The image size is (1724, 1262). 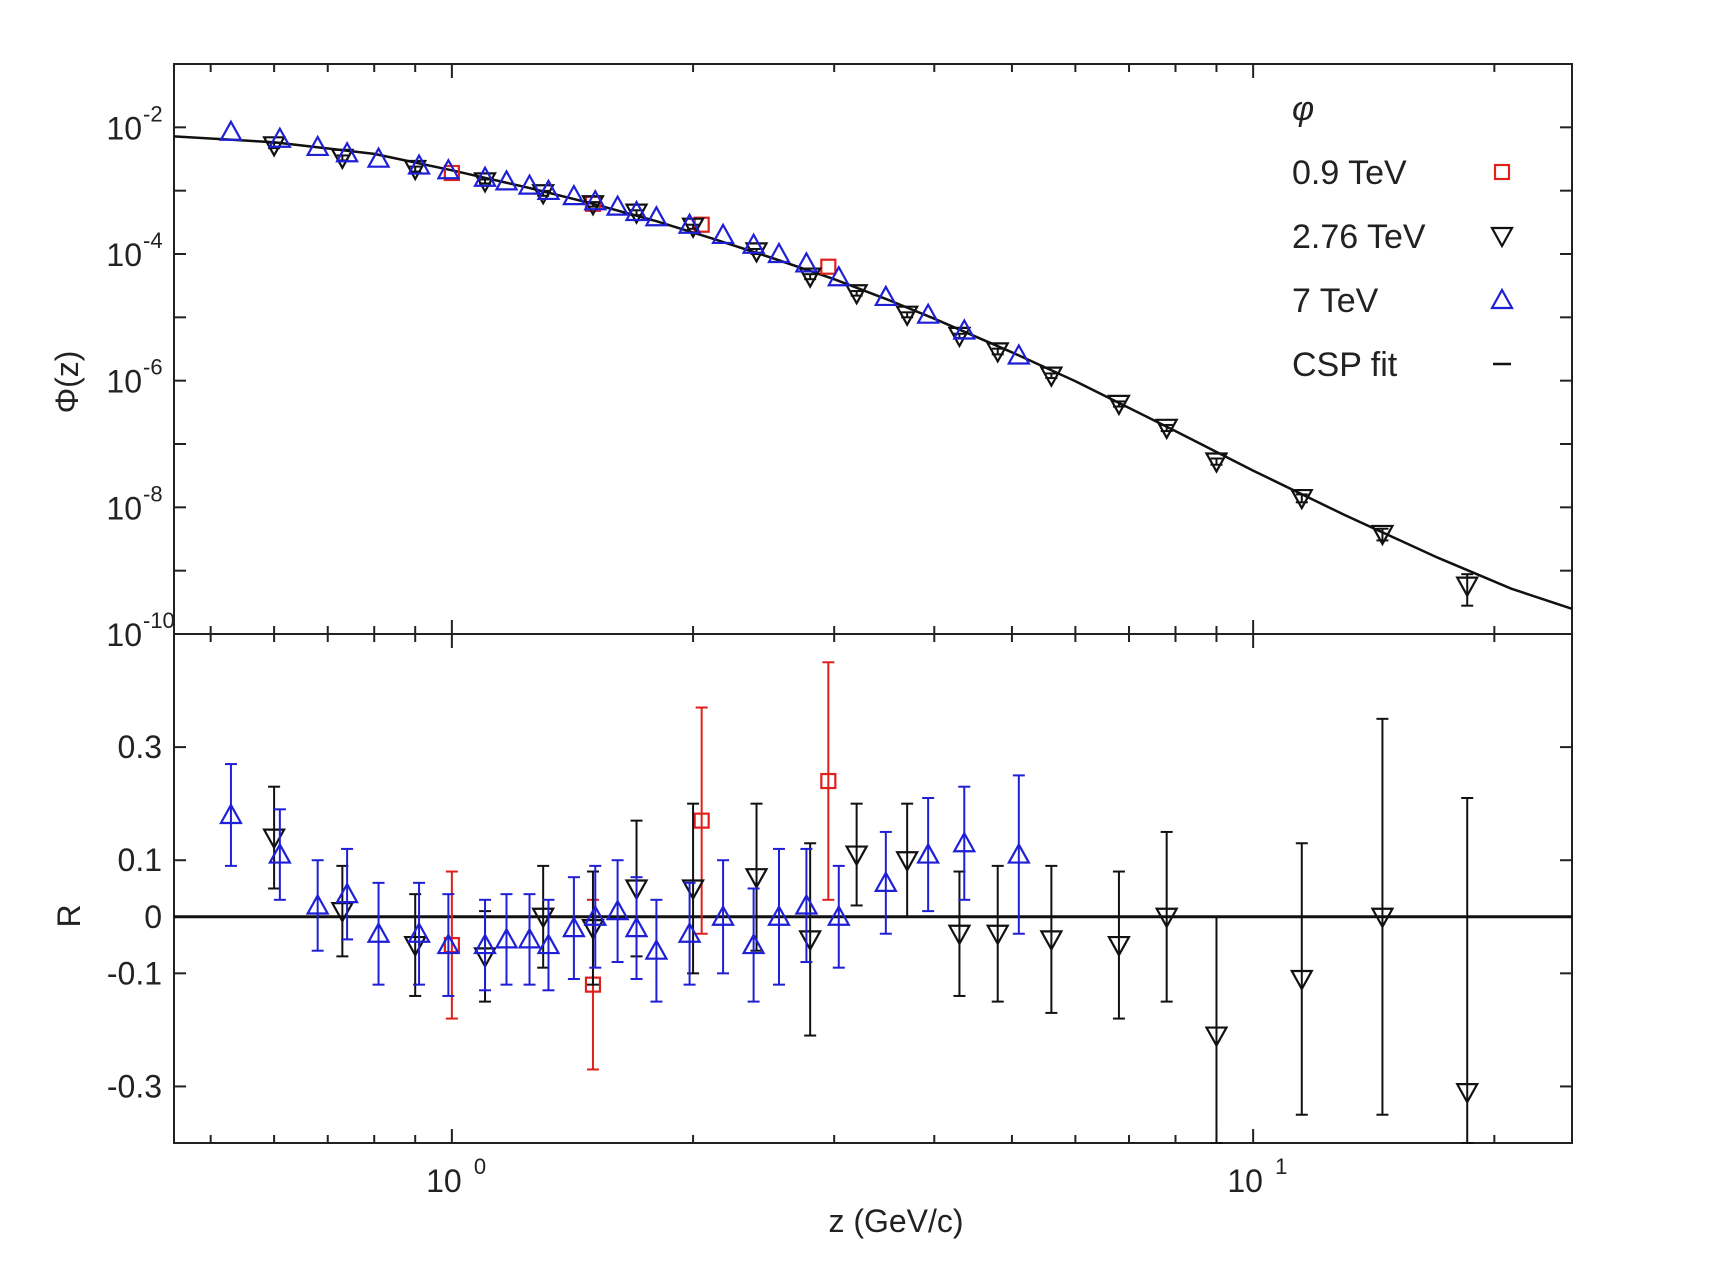 What do you see at coordinates (701, 820) in the screenshot?
I see `point-bottom-0-9-tev` at bounding box center [701, 820].